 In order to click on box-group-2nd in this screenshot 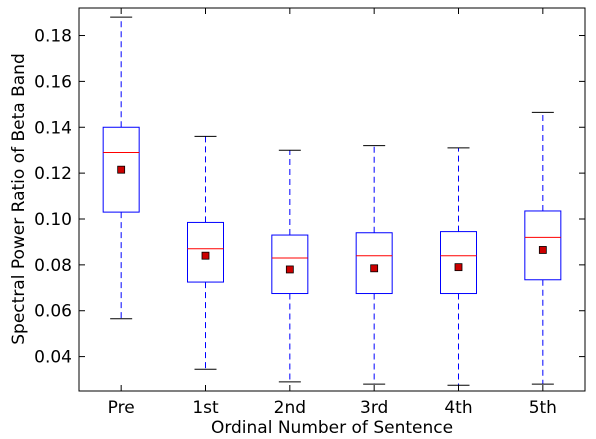, I will do `click(290, 266)`.